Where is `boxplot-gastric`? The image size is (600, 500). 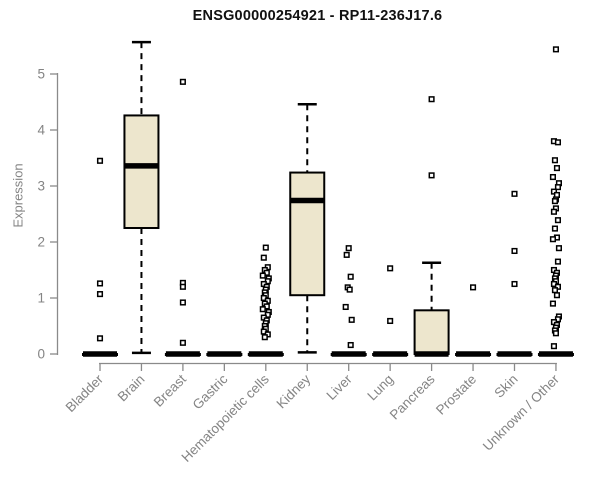
boxplot-gastric is located at coordinates (224, 354).